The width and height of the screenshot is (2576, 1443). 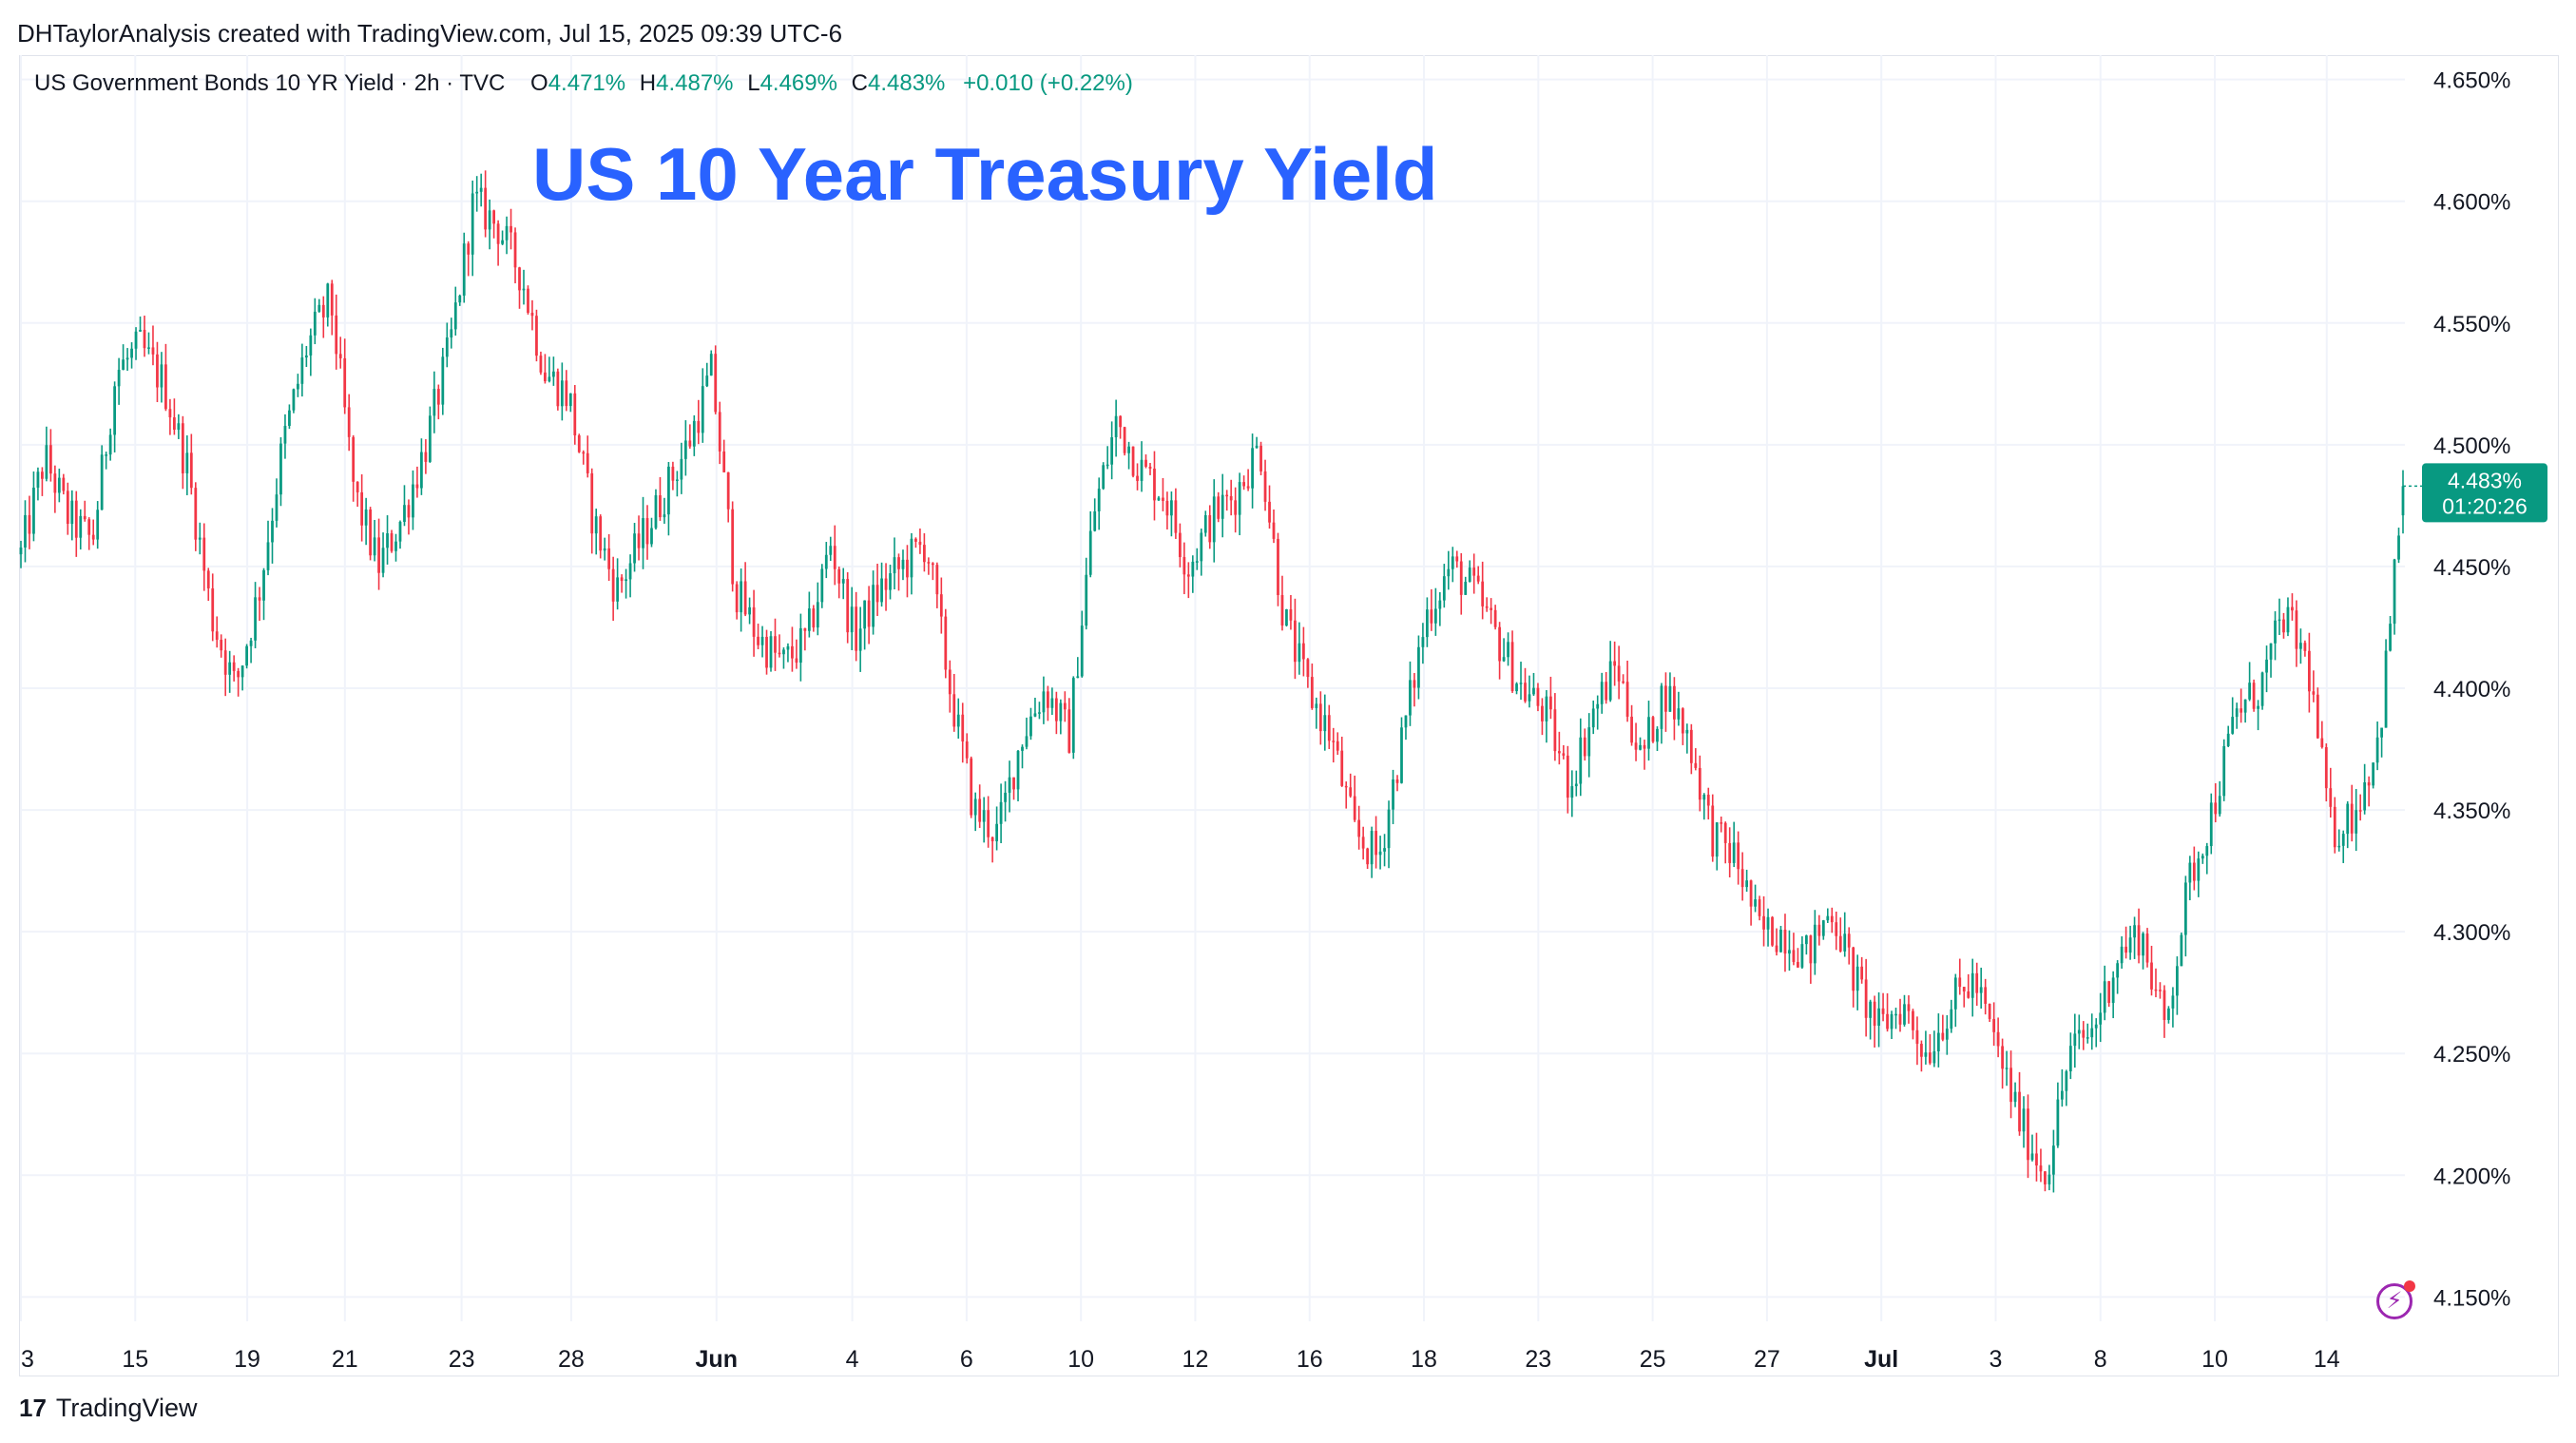 What do you see at coordinates (753, 83) in the screenshot?
I see `legend-low-label: L` at bounding box center [753, 83].